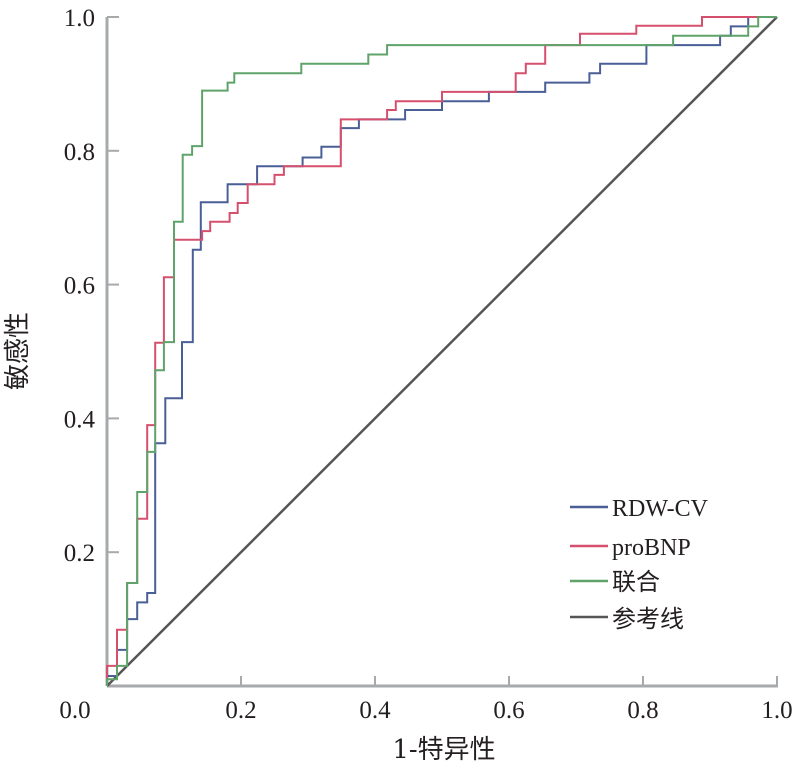 Image resolution: width=799 pixels, height=775 pixels. I want to click on y-tick-label: 0.4, so click(80, 419).